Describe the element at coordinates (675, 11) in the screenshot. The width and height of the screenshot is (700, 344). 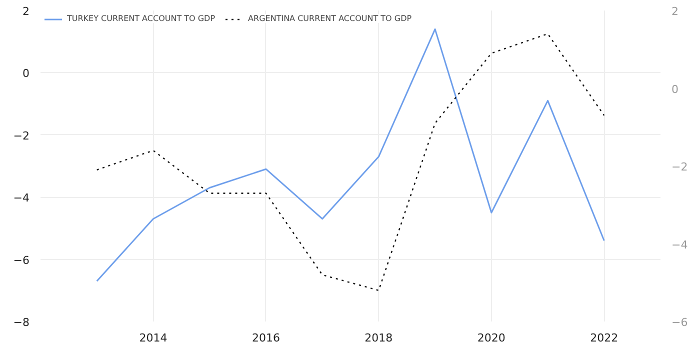
I see `y2-tick-label: 2` at that location.